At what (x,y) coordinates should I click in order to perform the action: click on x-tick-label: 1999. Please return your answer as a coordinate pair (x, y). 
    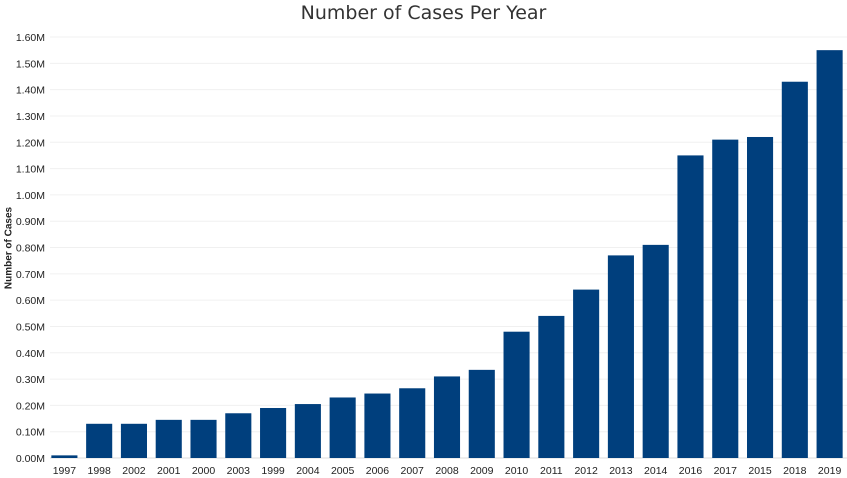
    Looking at the image, I should click on (273, 471).